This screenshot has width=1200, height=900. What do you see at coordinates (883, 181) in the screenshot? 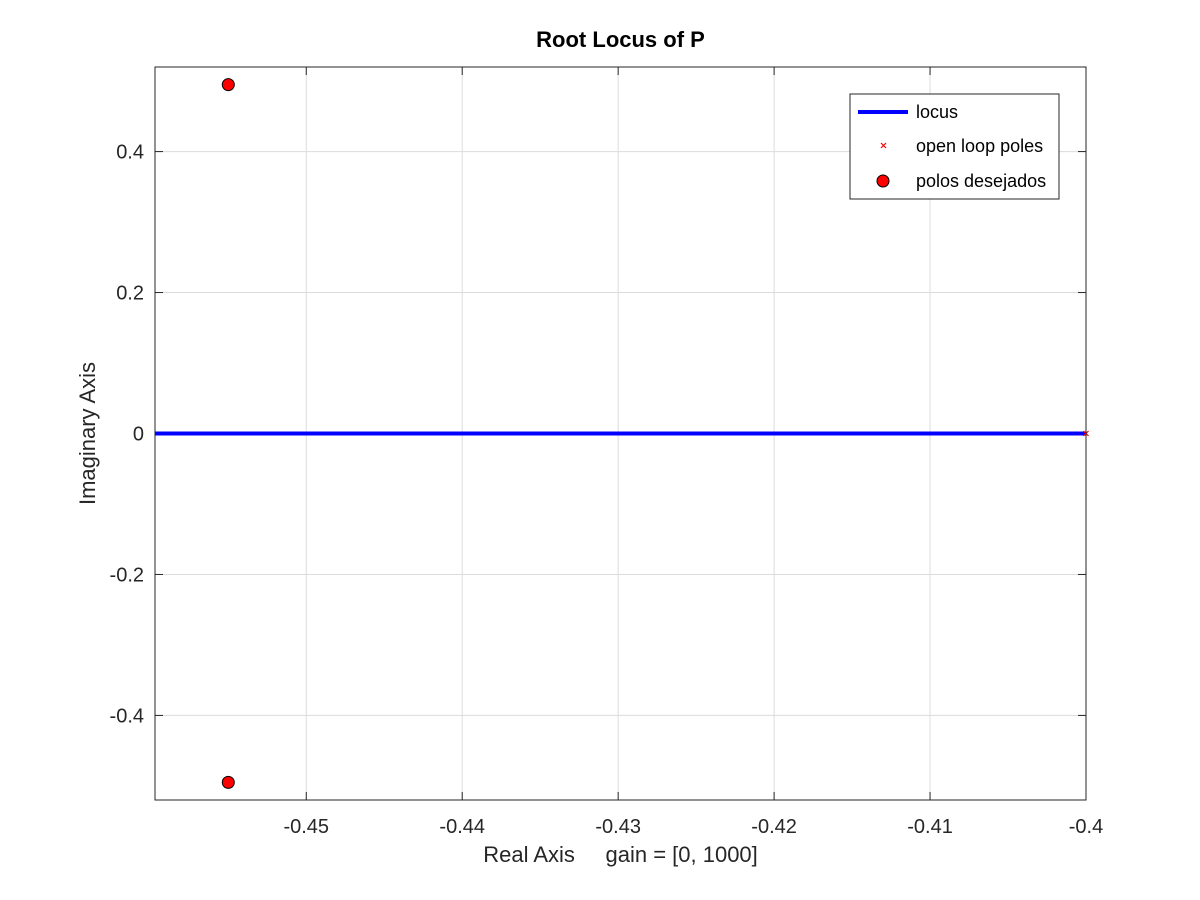
I see `legend-polos-desejados-swatch` at bounding box center [883, 181].